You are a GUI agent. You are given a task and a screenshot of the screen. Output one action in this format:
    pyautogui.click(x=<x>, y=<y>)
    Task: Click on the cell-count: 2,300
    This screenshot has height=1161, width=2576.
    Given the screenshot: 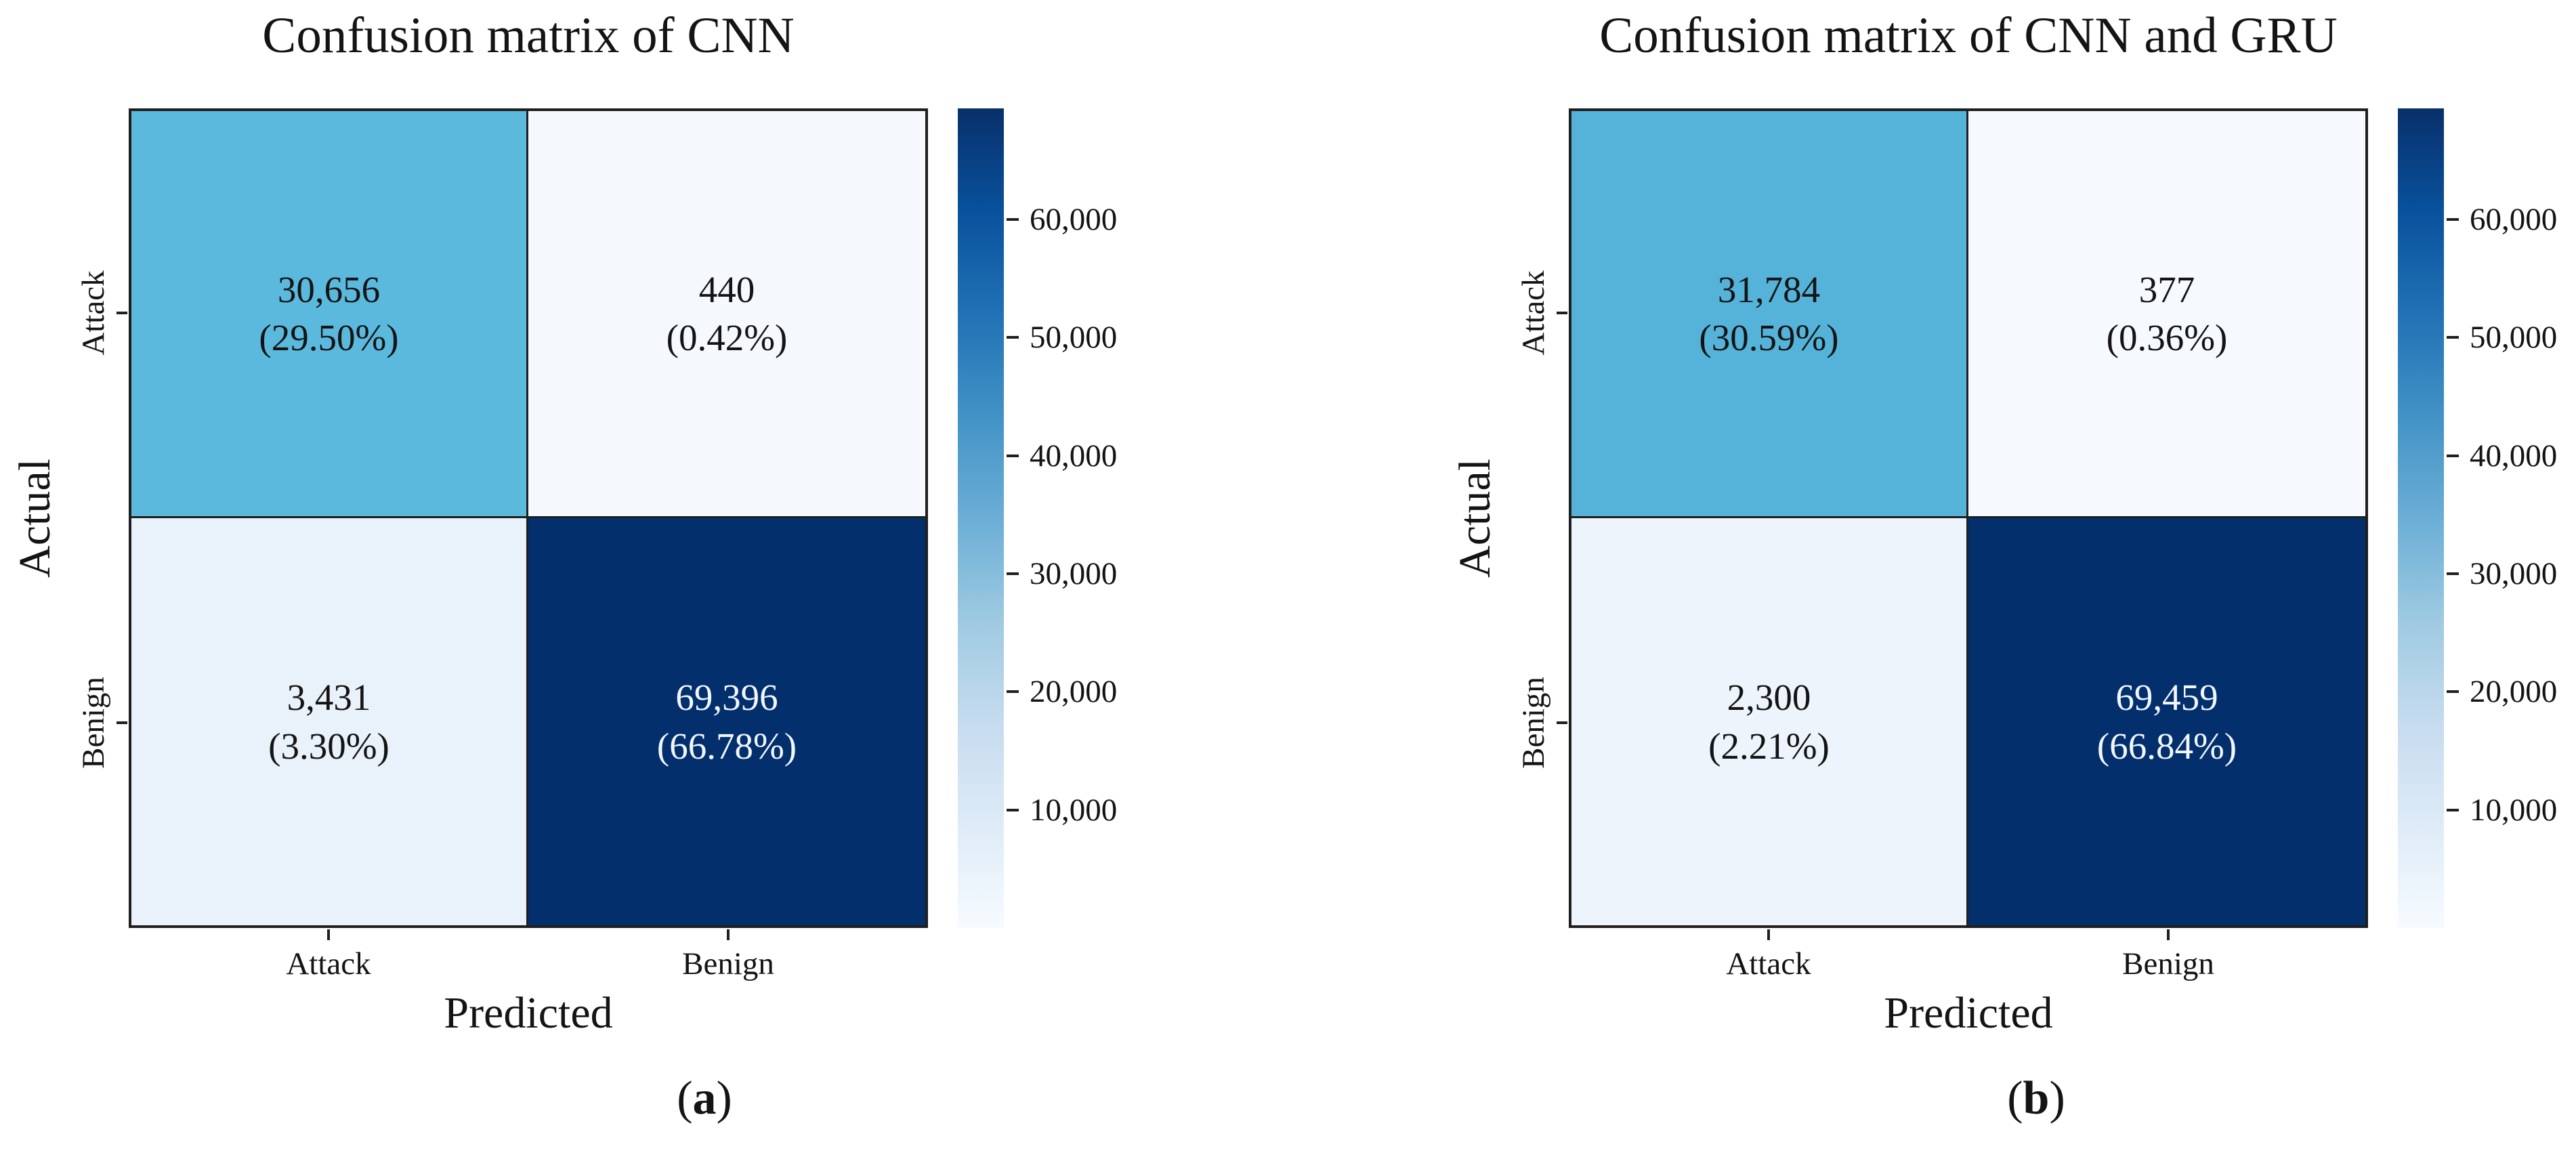 What is the action you would take?
    pyautogui.click(x=1769, y=698)
    